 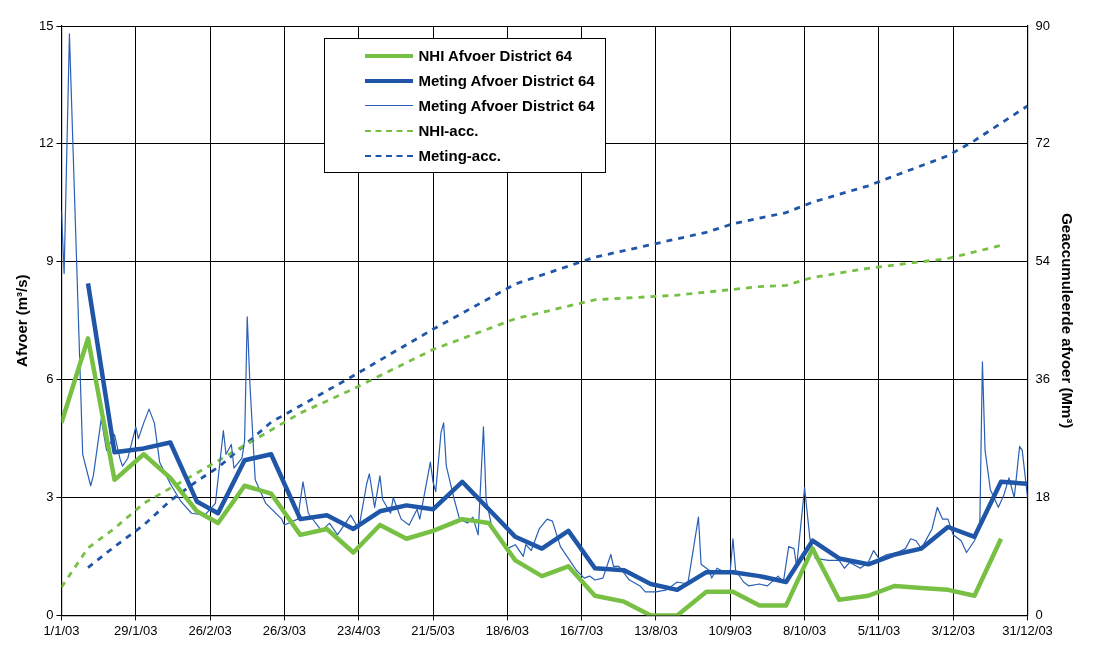 What do you see at coordinates (210, 630) in the screenshot?
I see `x-tick-label: 26/2/03` at bounding box center [210, 630].